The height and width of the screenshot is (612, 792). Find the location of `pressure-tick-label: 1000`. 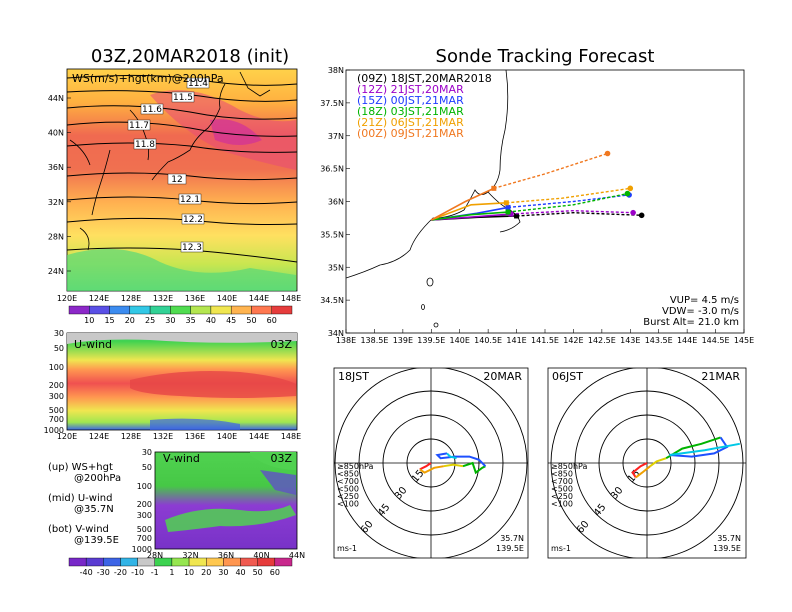

pressure-tick-label: 1000 is located at coordinates (142, 549).